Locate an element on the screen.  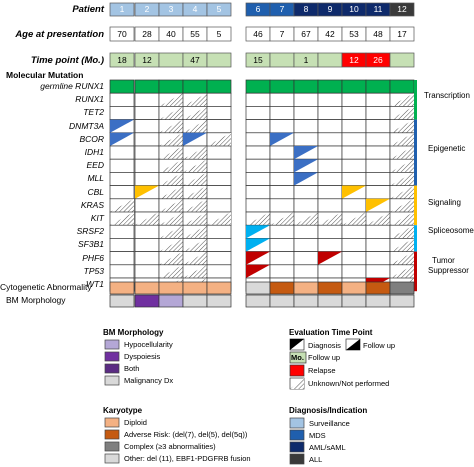
age-value: 17 is located at coordinates (402, 34).